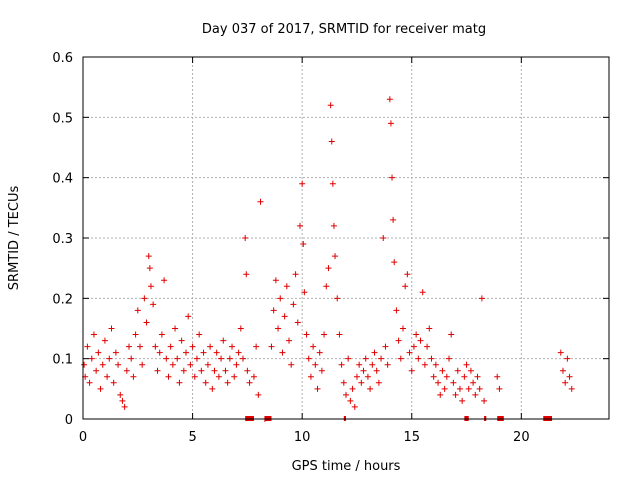 The height and width of the screenshot is (480, 640). What do you see at coordinates (192, 437) in the screenshot?
I see `x-tick-label: 5` at bounding box center [192, 437].